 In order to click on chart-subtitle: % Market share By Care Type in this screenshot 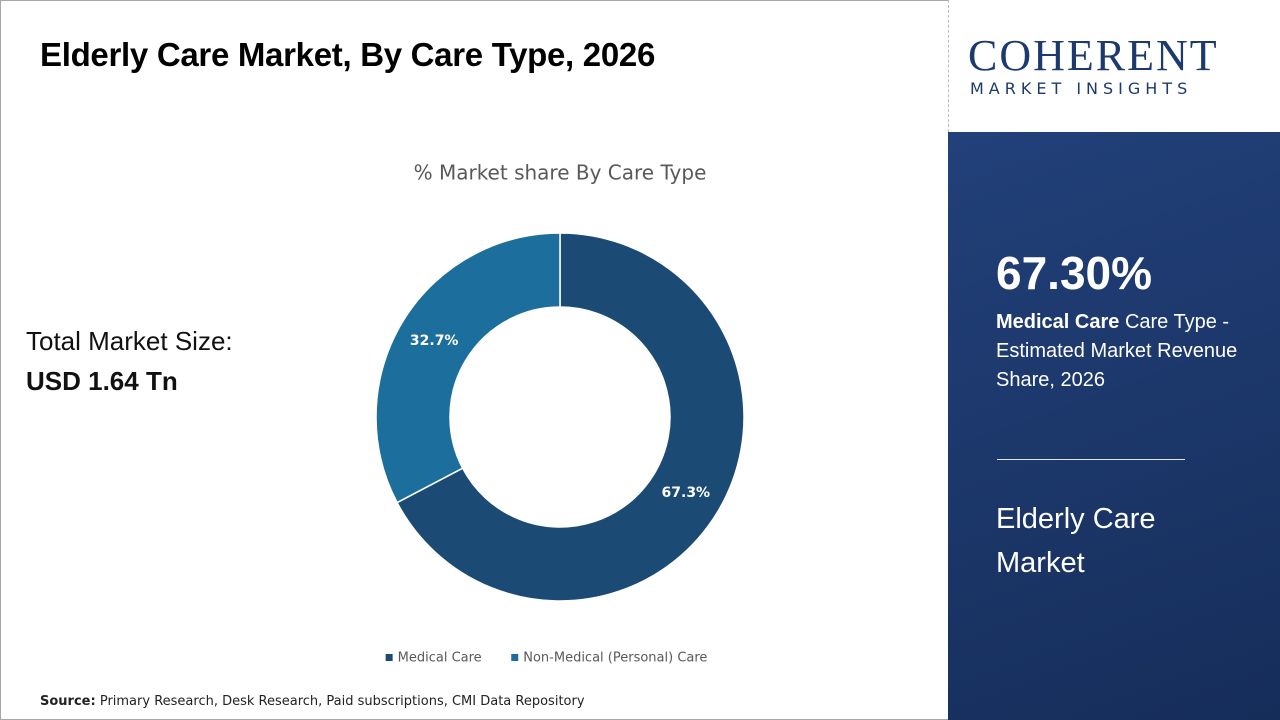, I will do `click(560, 173)`.